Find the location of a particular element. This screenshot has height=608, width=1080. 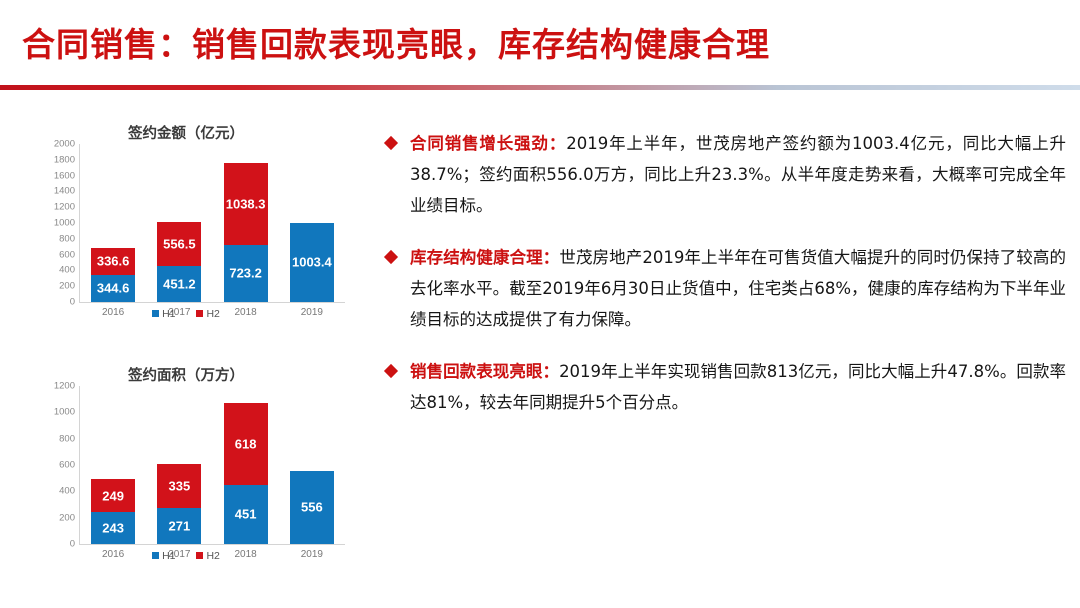

chart-title: 签约面积（万方） is located at coordinates (186, 376).